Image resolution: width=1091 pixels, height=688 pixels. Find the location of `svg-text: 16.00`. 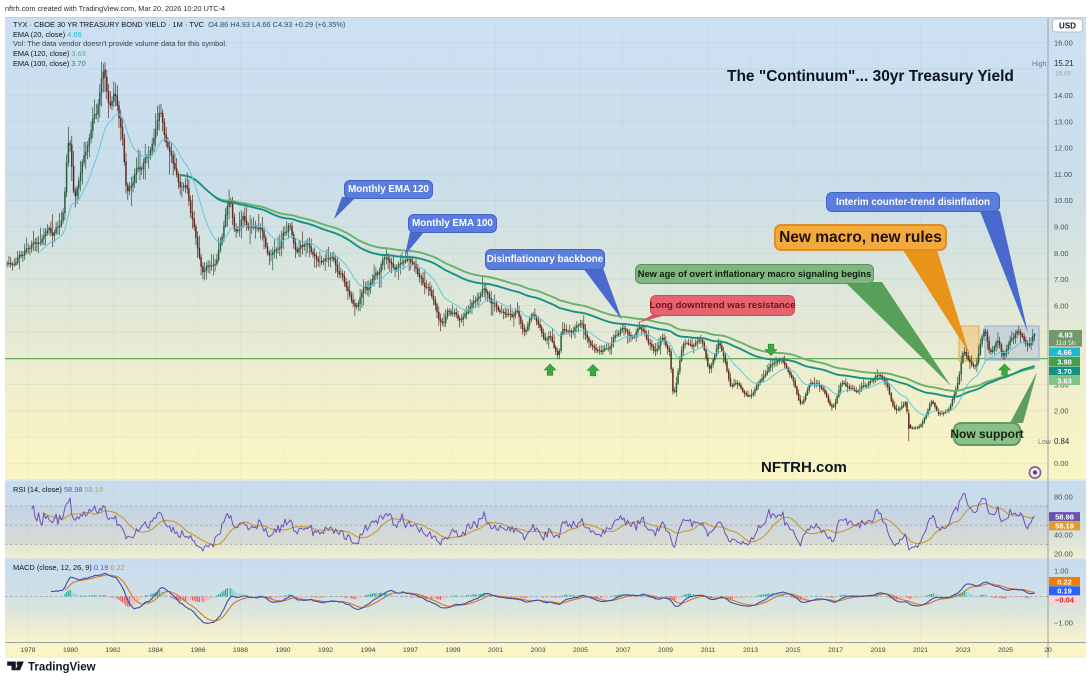

svg-text: 16.00 is located at coordinates (1063, 42).